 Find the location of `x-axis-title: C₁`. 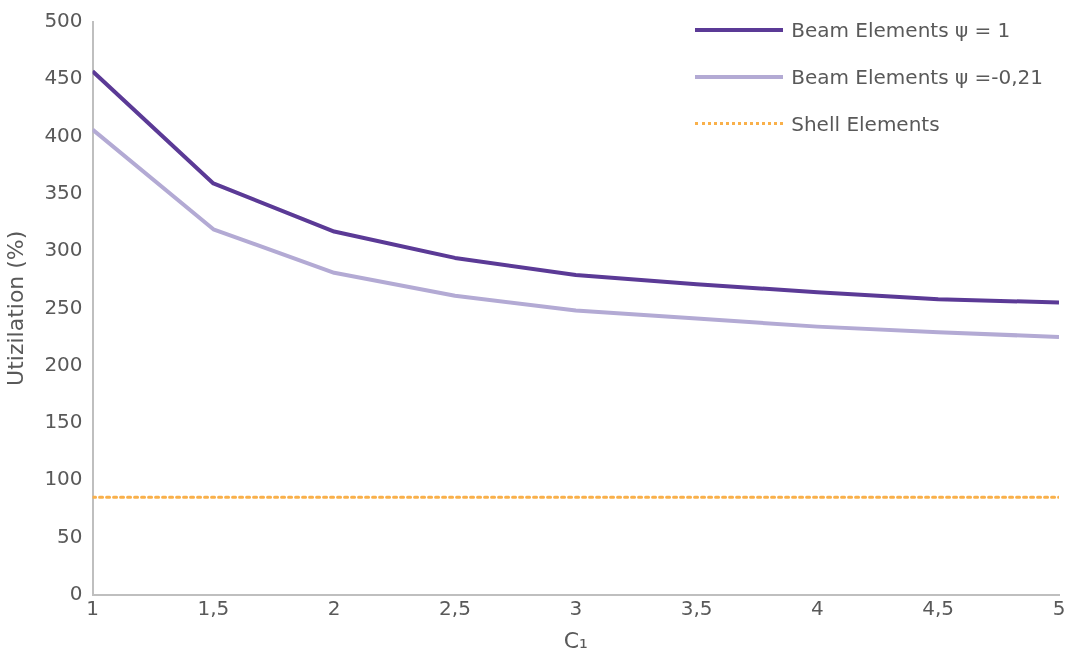

x-axis-title: C₁ is located at coordinates (575, 640).